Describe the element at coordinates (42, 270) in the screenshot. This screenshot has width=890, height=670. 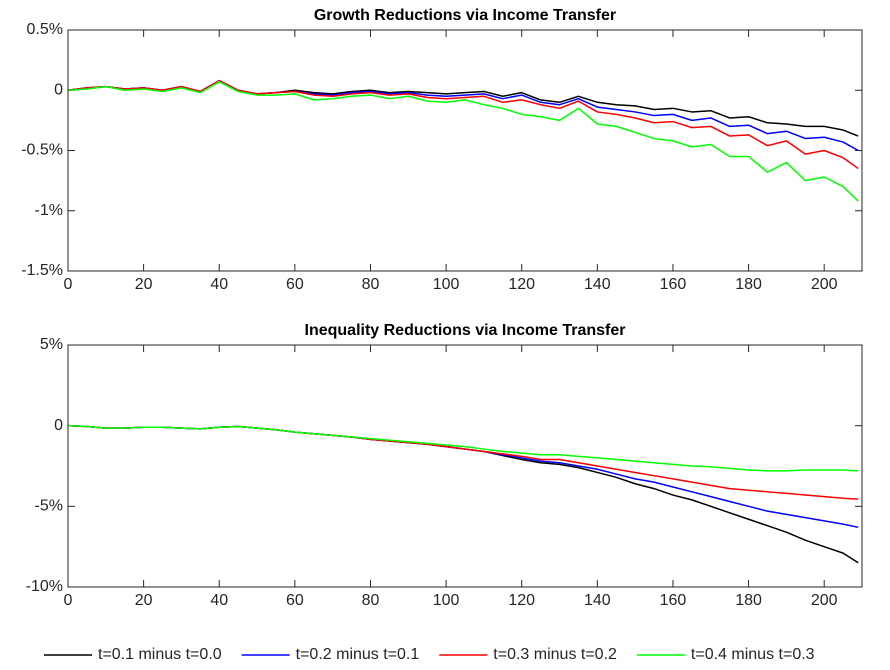
I see `y-tick-label: -1.5%` at that location.